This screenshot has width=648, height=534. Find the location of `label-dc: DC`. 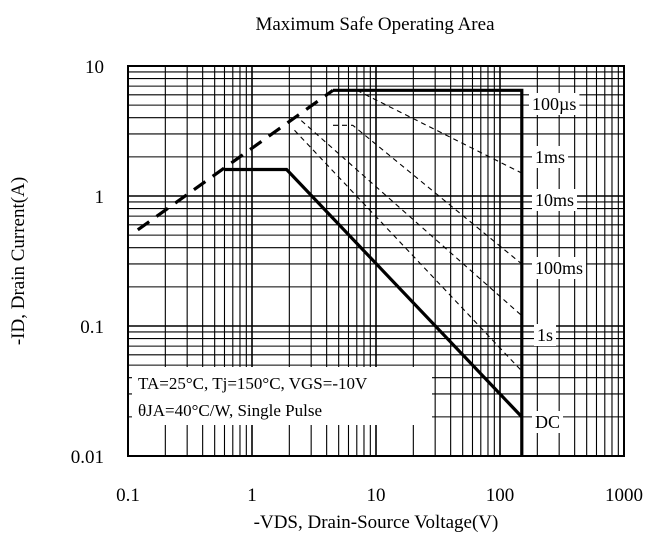

label-dc: DC is located at coordinates (547, 422).